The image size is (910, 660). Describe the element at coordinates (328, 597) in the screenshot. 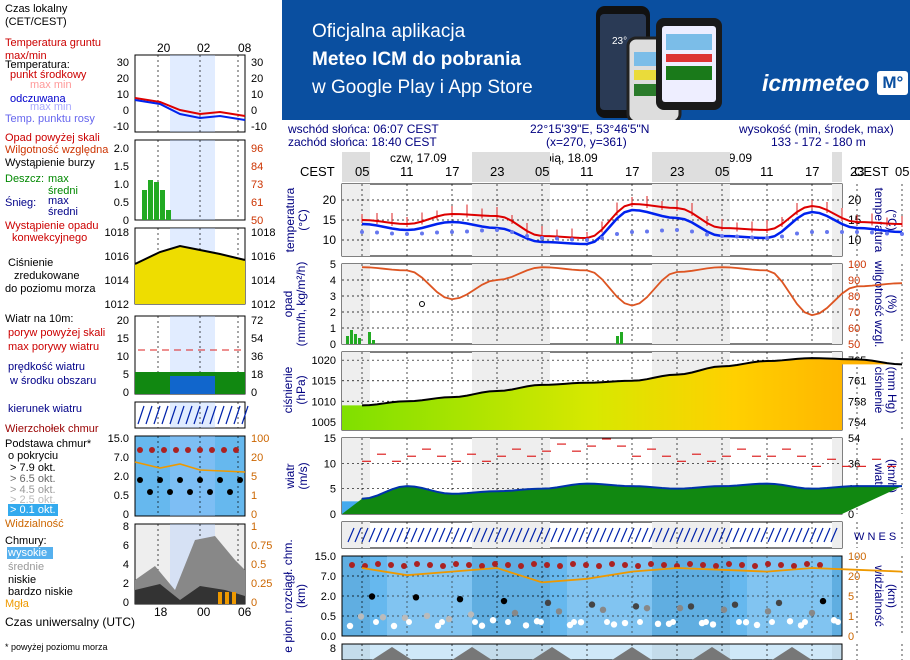

I see `cb-tick-l: 2.0` at that location.